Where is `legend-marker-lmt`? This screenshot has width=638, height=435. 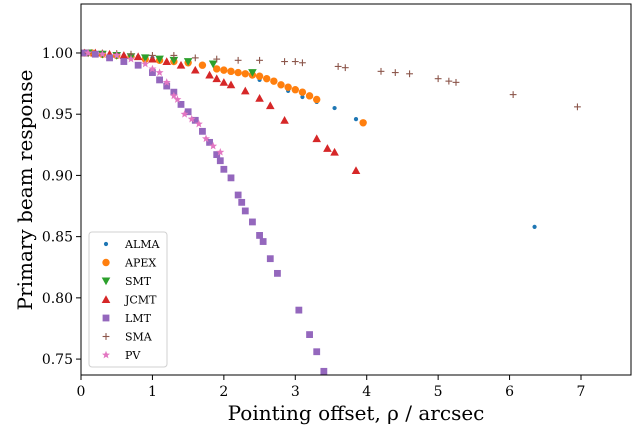 legend-marker-lmt is located at coordinates (106, 318).